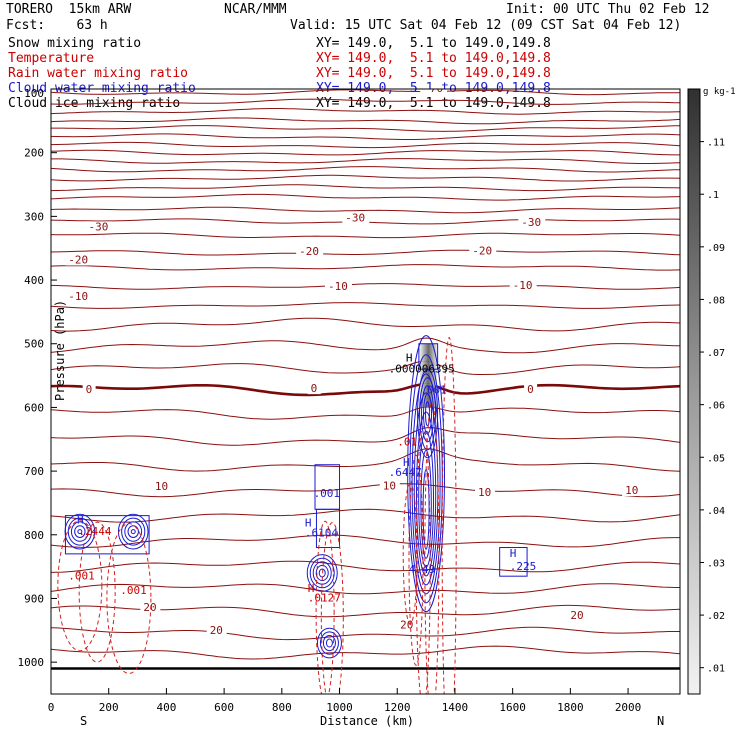 The width and height of the screenshot is (740, 740). Describe the element at coordinates (433, 88) in the screenshot. I see `isotherm-label: -70` at that location.